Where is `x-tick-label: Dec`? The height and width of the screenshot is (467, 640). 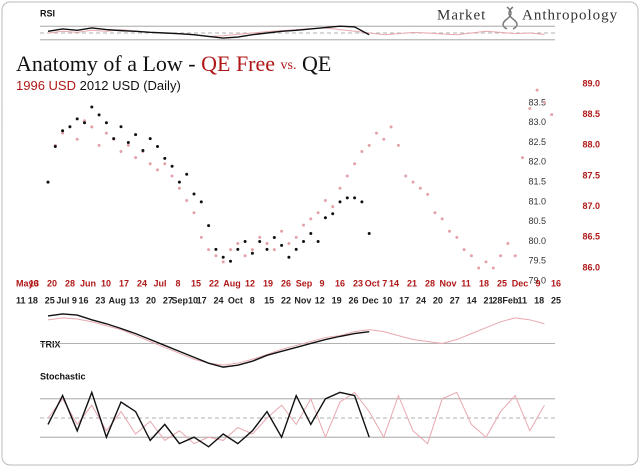
x-tick-label: Dec is located at coordinates (520, 283).